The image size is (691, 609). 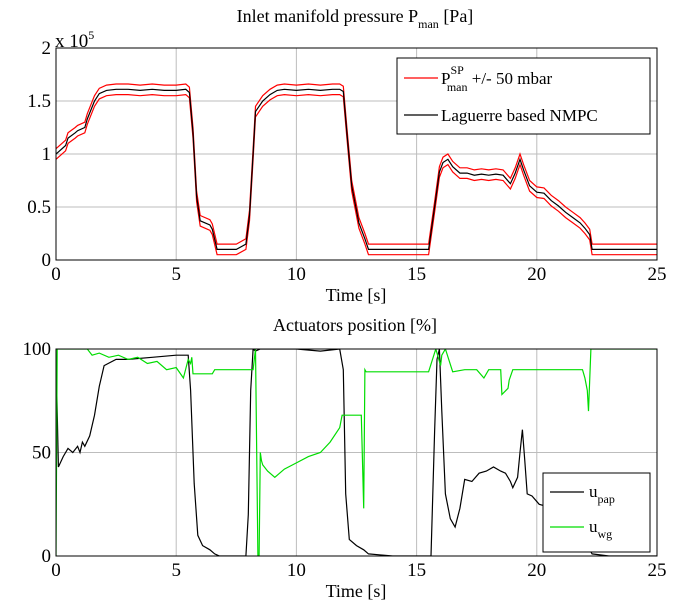 I want to click on actuators-plot-xlabel: Time [s], so click(x=356, y=591).